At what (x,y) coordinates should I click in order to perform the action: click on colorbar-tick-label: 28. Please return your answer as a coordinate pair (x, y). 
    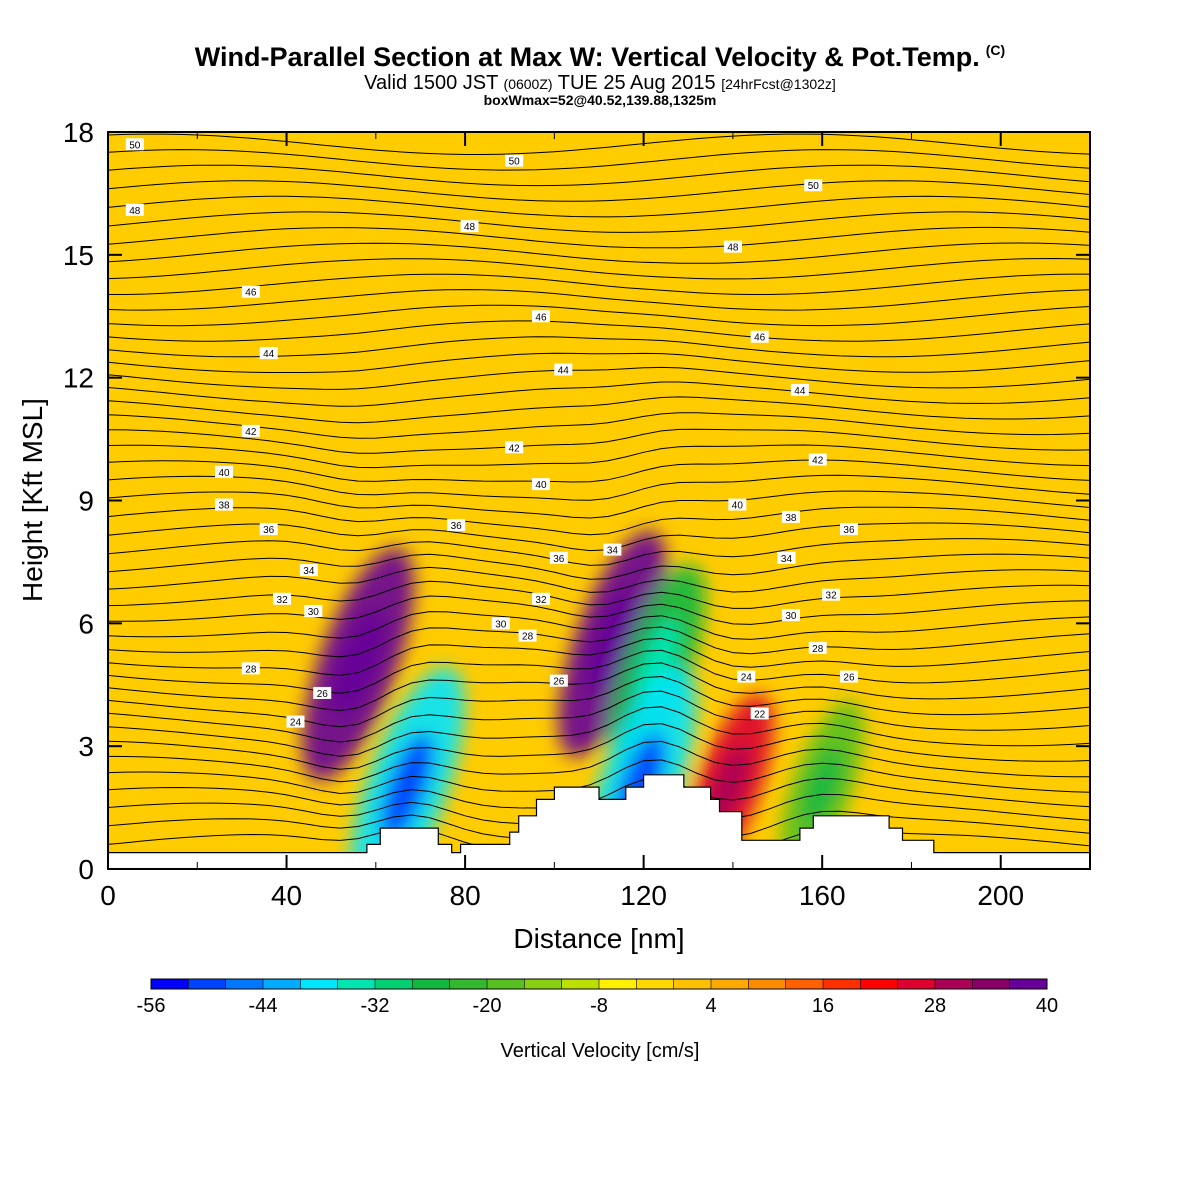
    Looking at the image, I should click on (935, 1006).